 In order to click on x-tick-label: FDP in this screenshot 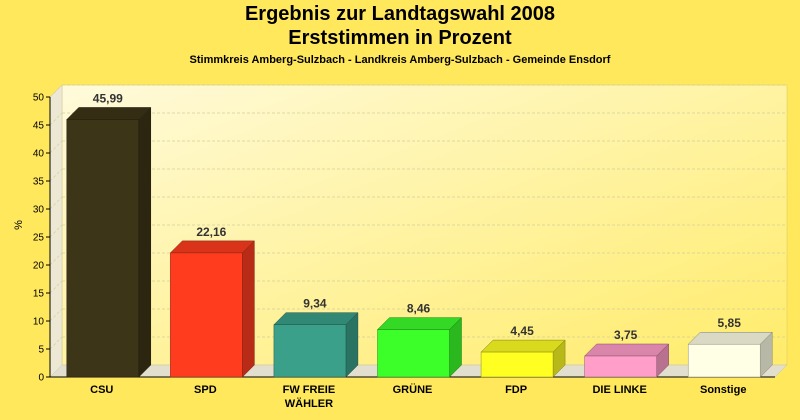, I will do `click(516, 390)`.